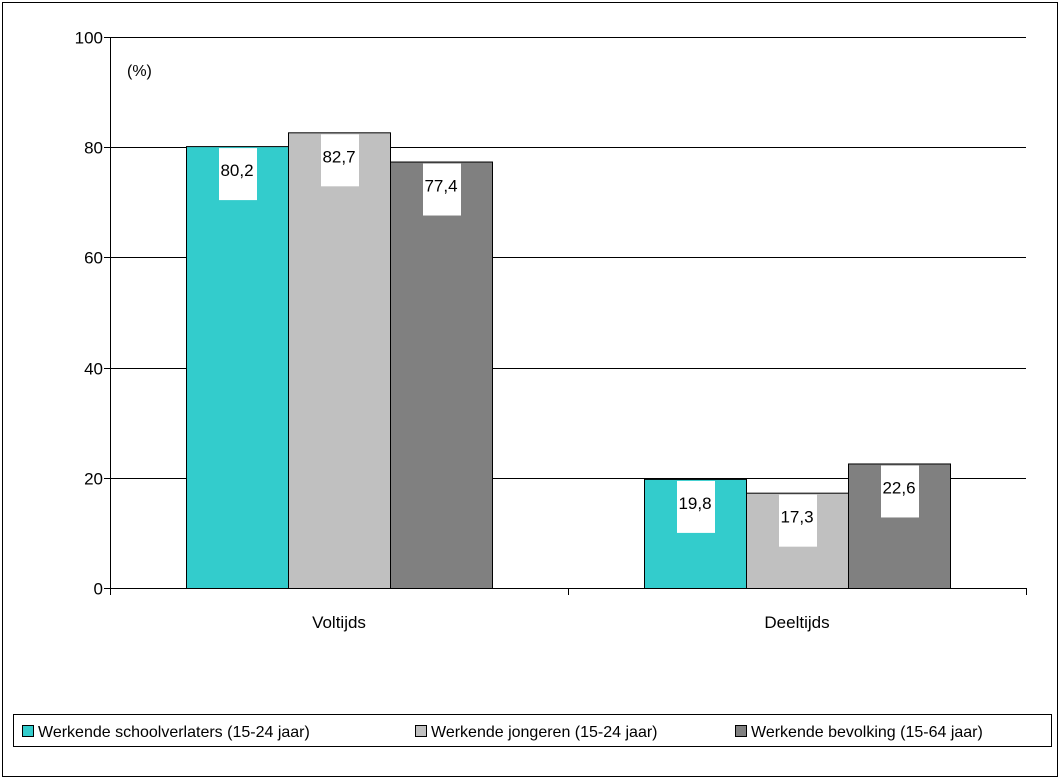  I want to click on data-label-voltijds-1: 80,2, so click(236, 170).